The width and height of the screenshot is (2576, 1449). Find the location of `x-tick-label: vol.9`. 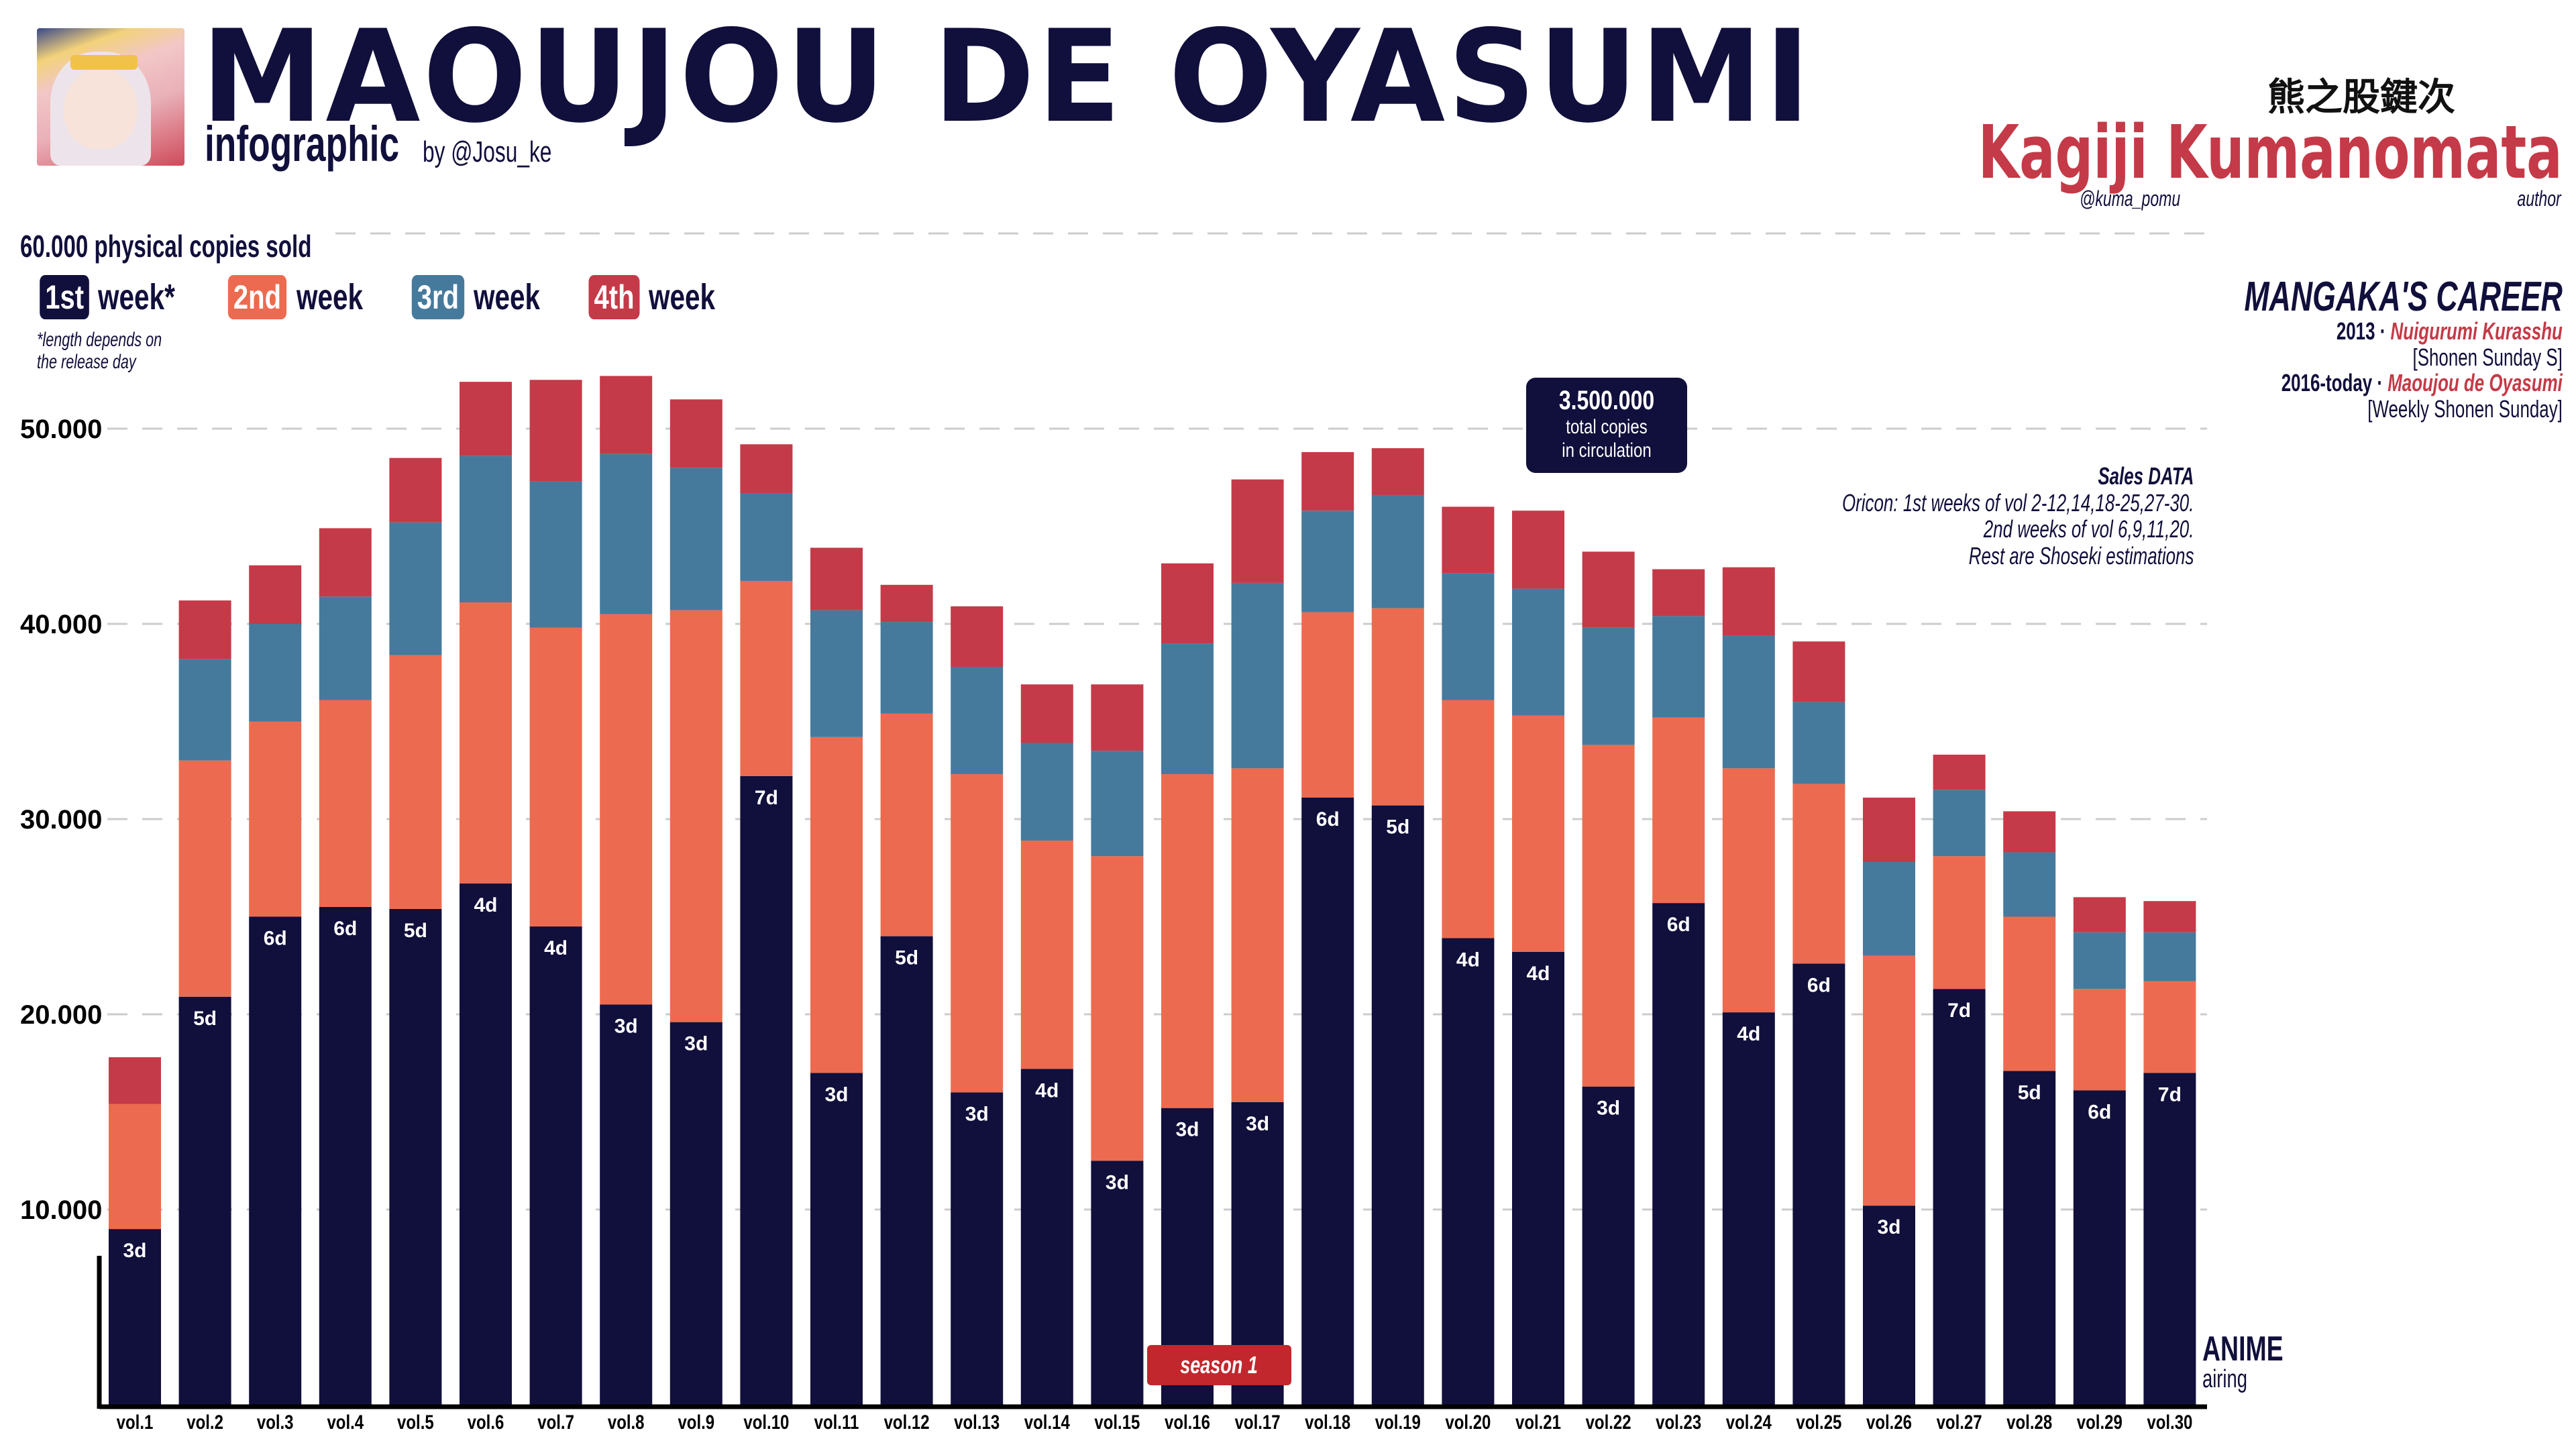

x-tick-label: vol.9 is located at coordinates (696, 1421).